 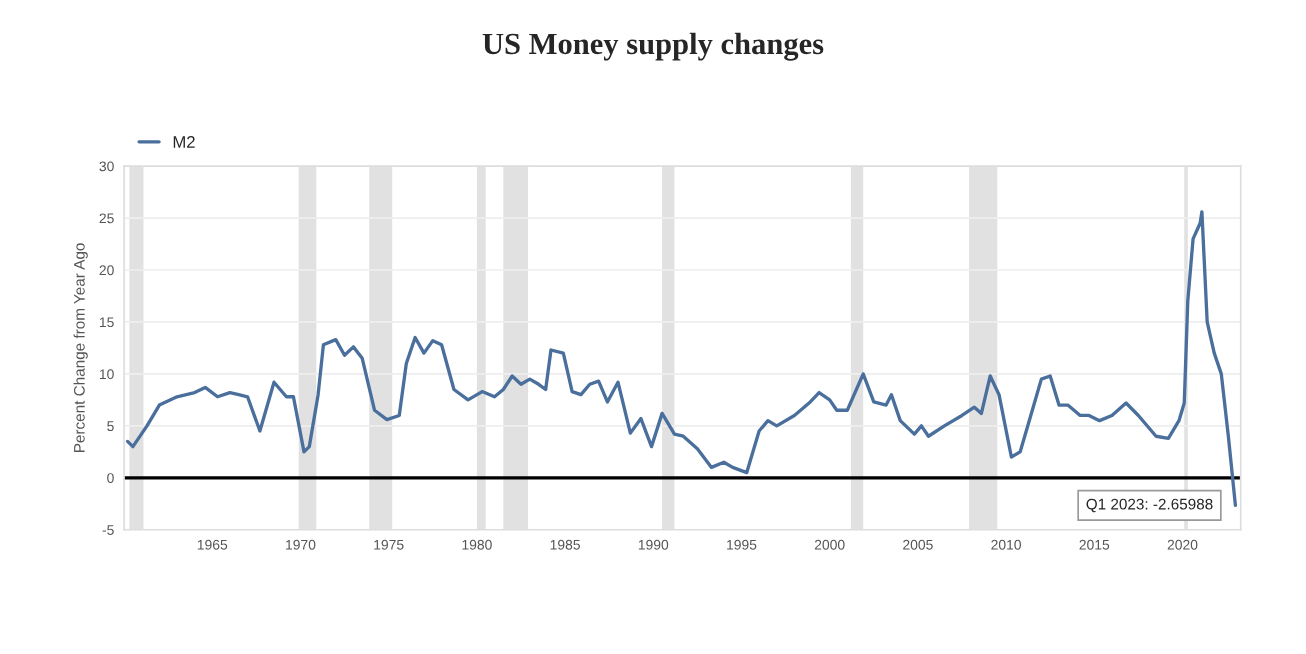 I want to click on chart-title: US Money supply changes, so click(x=653, y=46).